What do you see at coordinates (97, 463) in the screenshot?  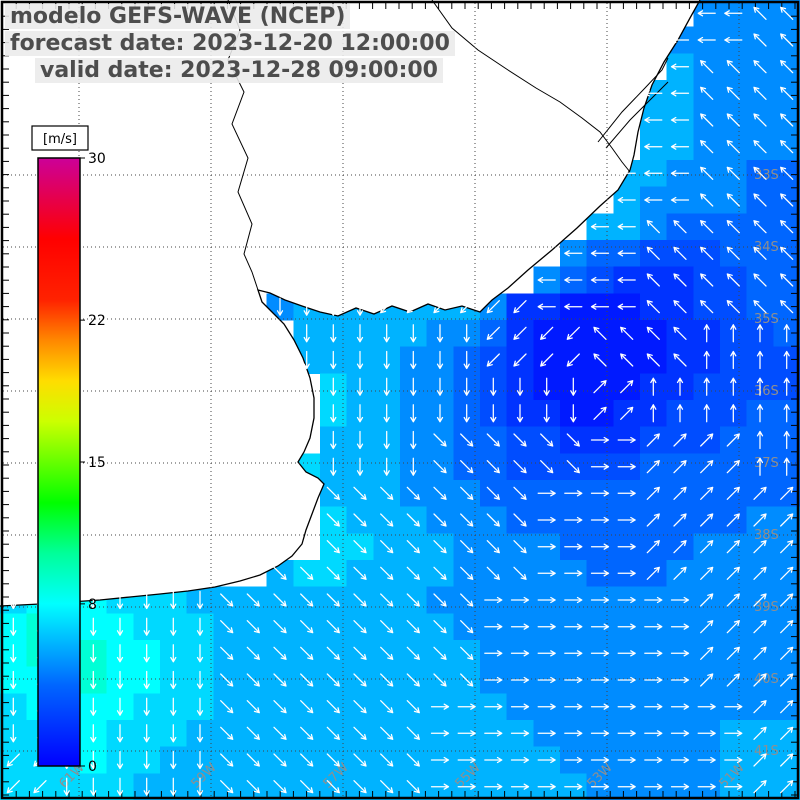 I see `colorbar-tick-label: 15` at bounding box center [97, 463].